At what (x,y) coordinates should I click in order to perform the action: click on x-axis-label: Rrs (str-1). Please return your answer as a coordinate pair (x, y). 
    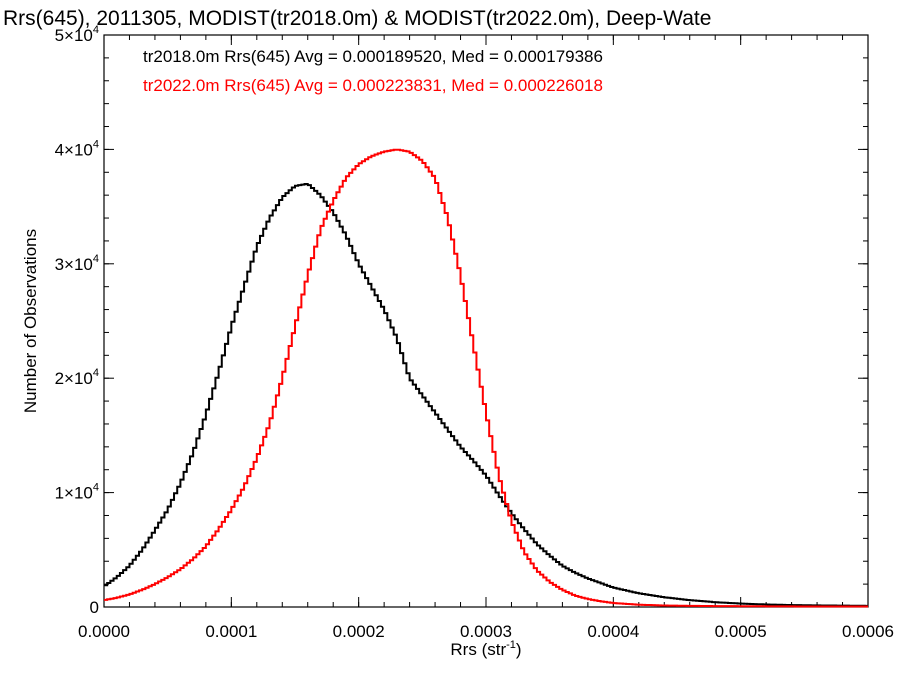
    Looking at the image, I should click on (485, 649).